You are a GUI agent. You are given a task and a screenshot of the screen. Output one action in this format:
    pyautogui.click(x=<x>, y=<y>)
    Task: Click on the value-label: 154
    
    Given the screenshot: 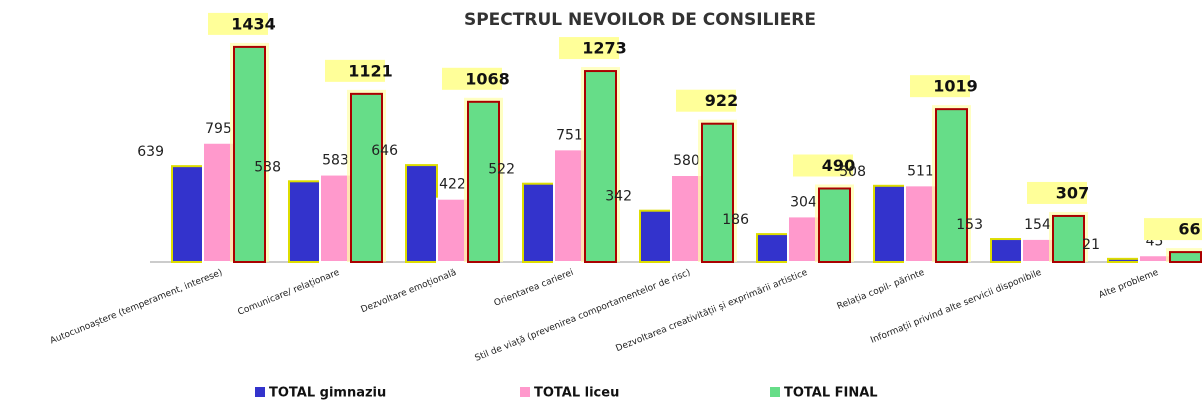 What is the action you would take?
    pyautogui.click(x=1037, y=225)
    